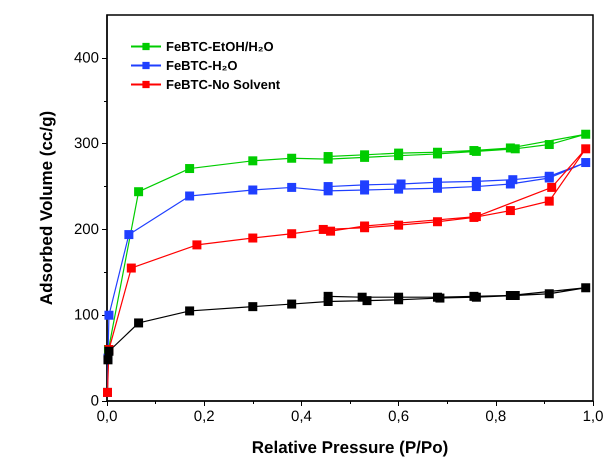 Image resolution: width=609 pixels, height=468 pixels. Describe the element at coordinates (107, 416) in the screenshot. I see `x-tick-label: 0,0` at that location.